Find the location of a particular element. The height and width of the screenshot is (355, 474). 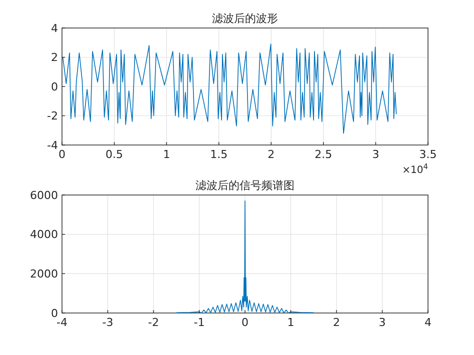

x-tick-label: 4 is located at coordinates (428, 322).